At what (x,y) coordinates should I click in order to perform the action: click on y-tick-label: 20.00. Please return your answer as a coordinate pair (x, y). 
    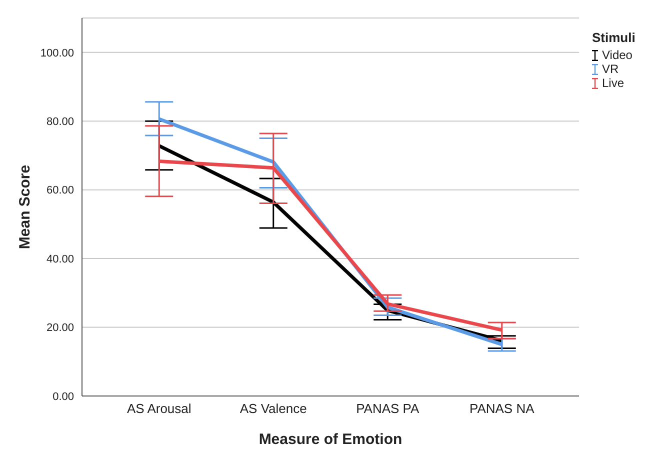
    Looking at the image, I should click on (60, 328).